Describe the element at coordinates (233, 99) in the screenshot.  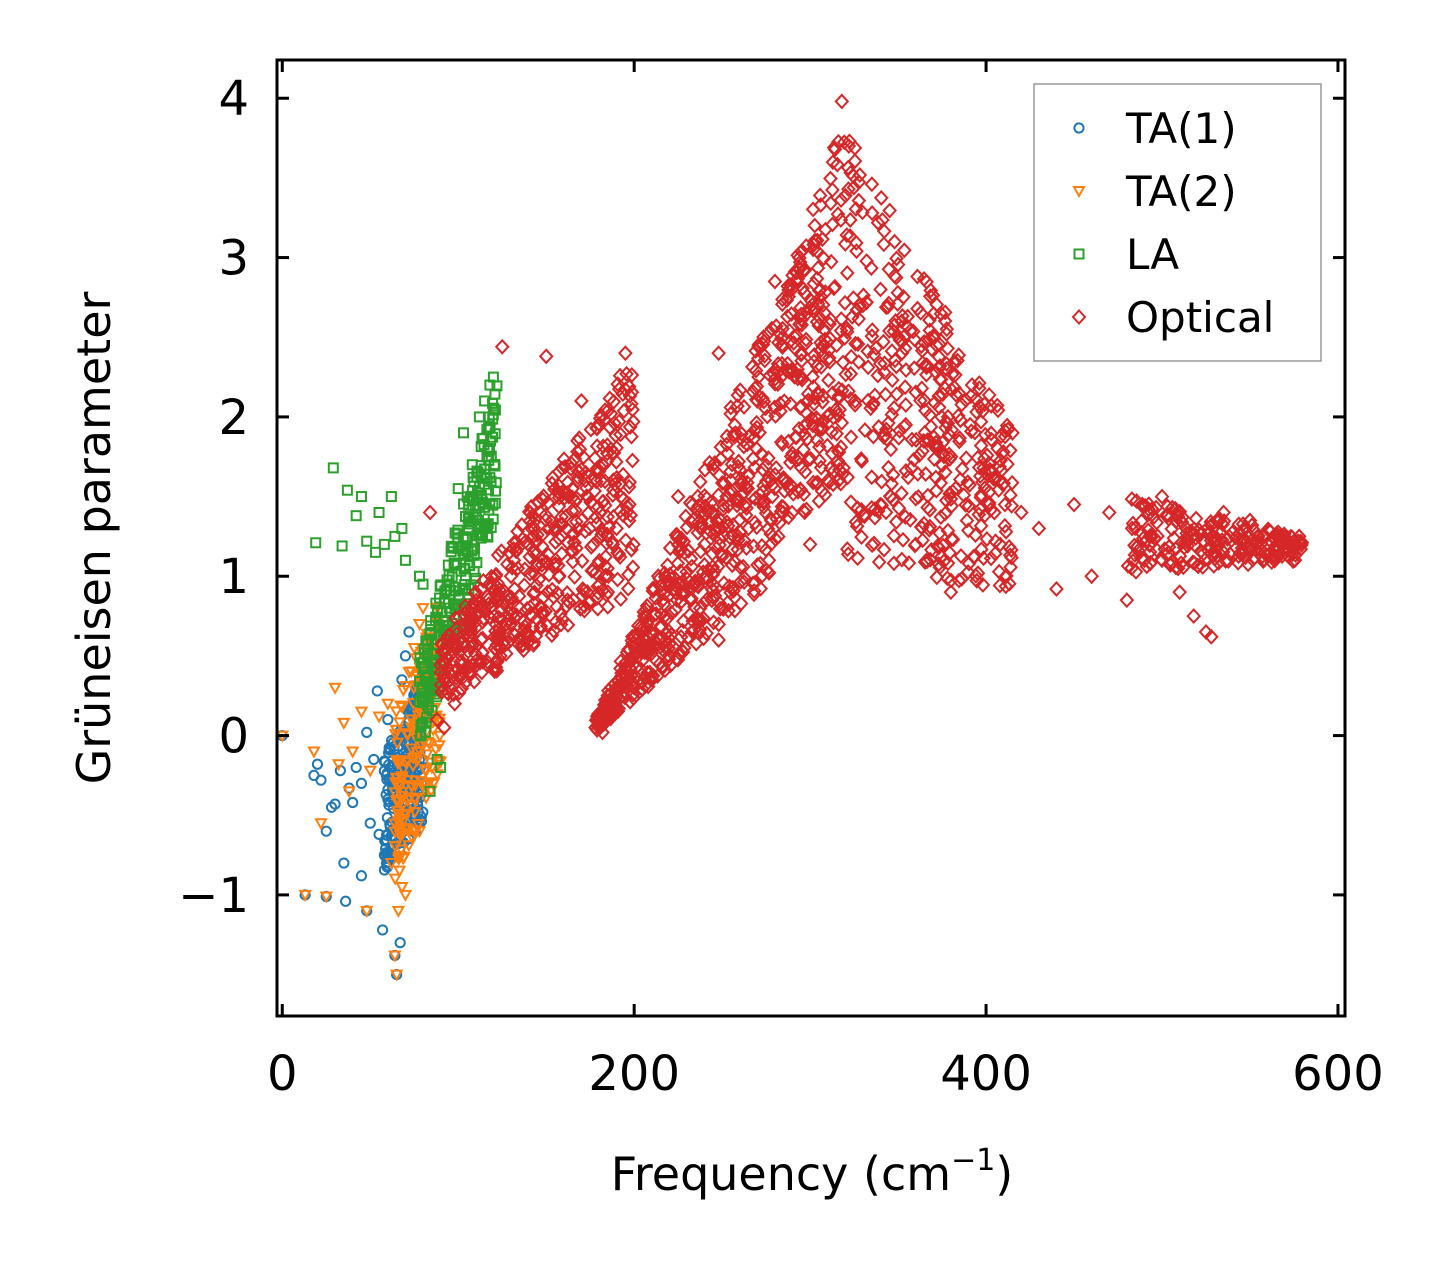
I see `y-tick-label: 4` at that location.